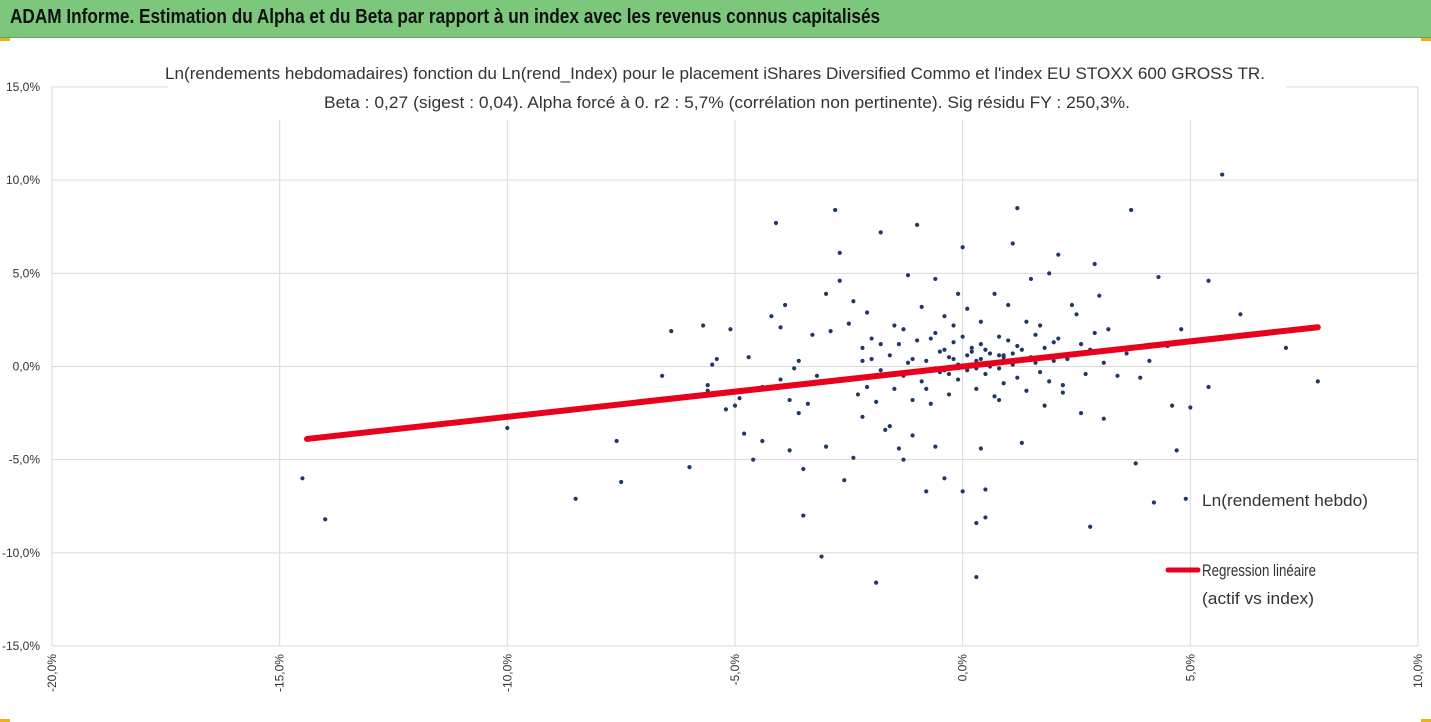 This screenshot has height=722, width=1431. What do you see at coordinates (507, 673) in the screenshot?
I see `x-tick-label: -10,0%` at bounding box center [507, 673].